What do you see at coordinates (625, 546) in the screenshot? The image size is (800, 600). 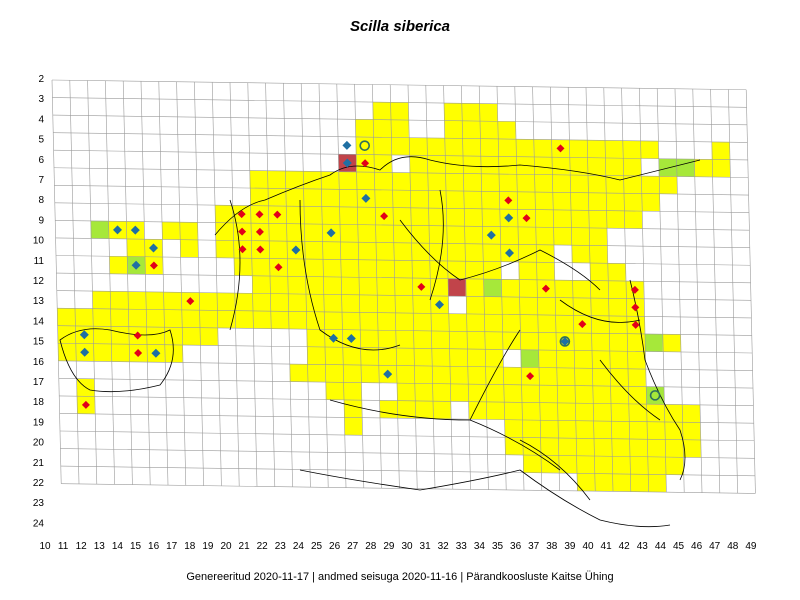 I see `x-tick-label: 42` at bounding box center [625, 546].